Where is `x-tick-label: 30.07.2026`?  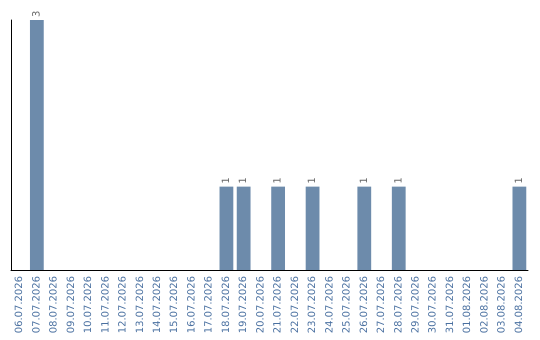
x-tick-label: 30.07.2026 is located at coordinates (433, 305).